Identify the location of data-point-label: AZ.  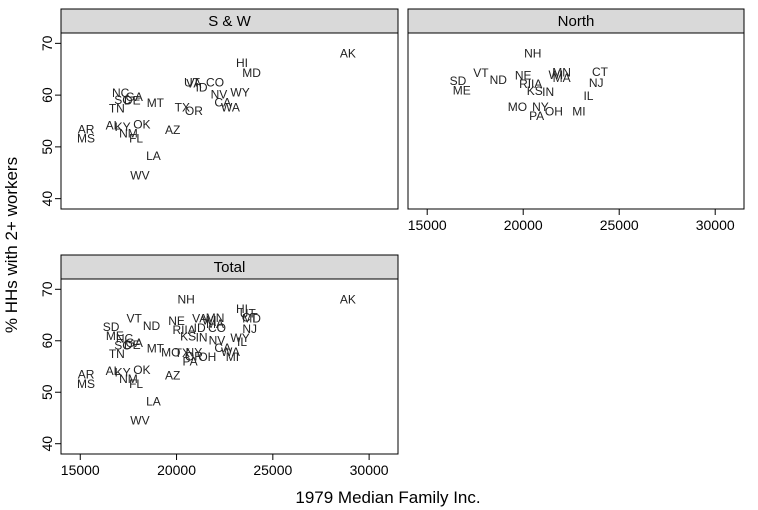
(172, 130).